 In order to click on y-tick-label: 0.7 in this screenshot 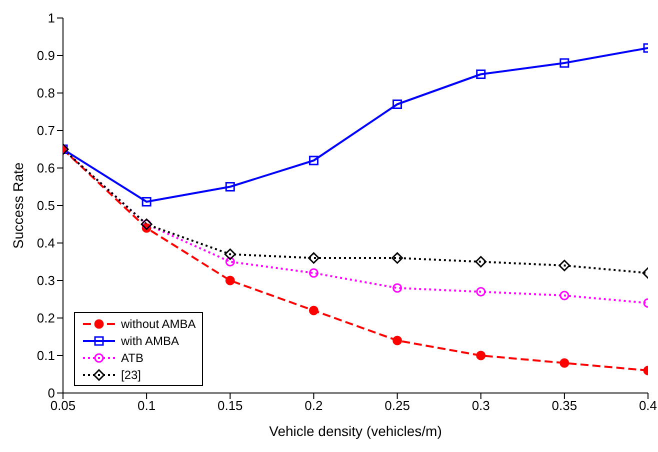, I will do `click(45, 130)`.